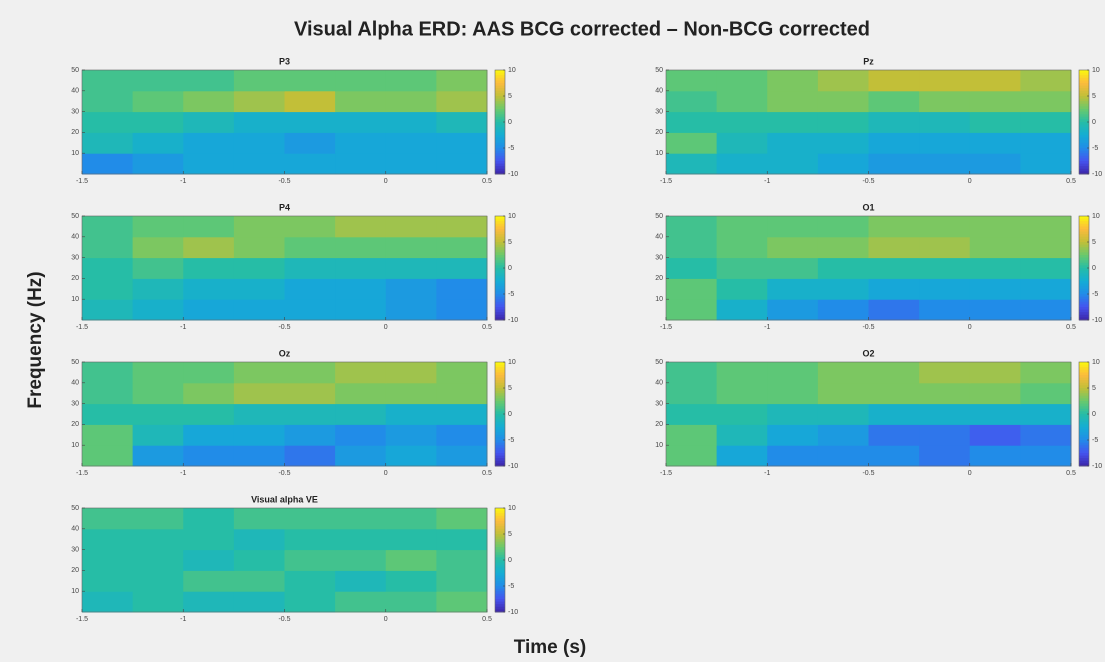 The width and height of the screenshot is (1105, 662). I want to click on y-tick-label: 20, so click(75, 132).